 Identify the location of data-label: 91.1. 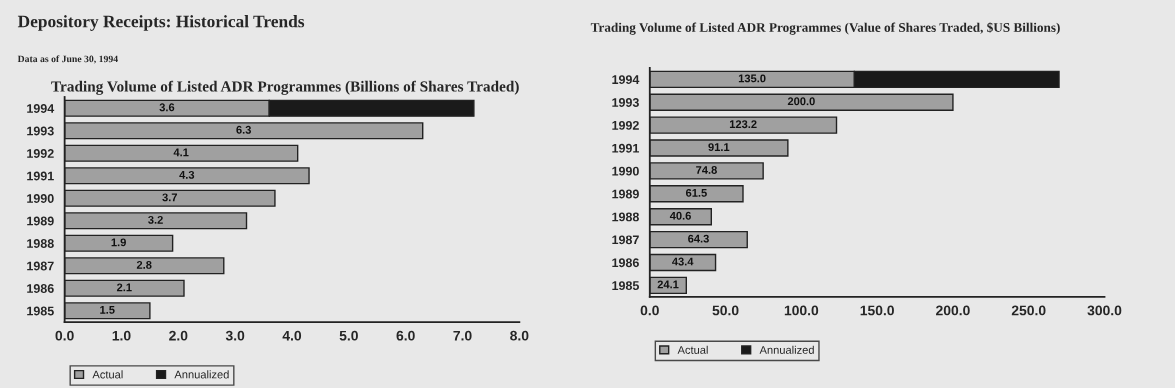
(719, 147).